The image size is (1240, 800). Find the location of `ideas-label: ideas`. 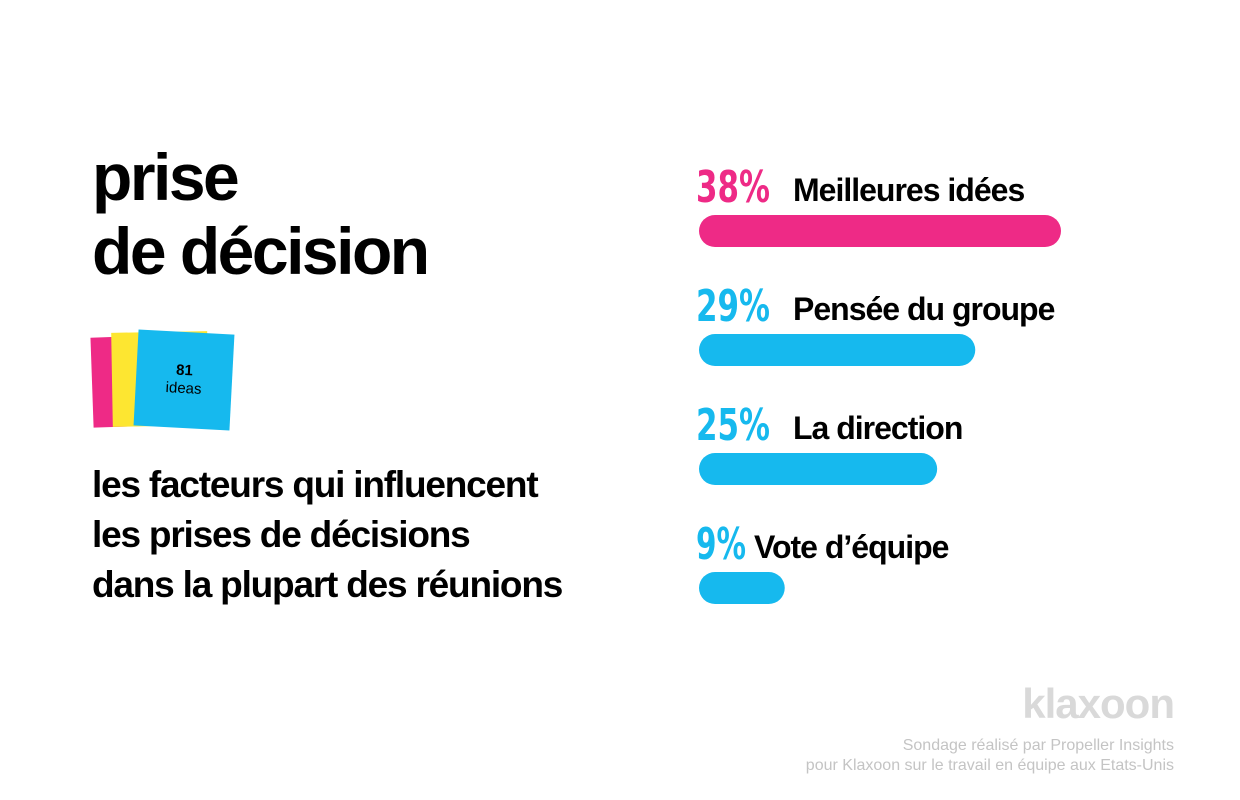

ideas-label: ideas is located at coordinates (183, 388).